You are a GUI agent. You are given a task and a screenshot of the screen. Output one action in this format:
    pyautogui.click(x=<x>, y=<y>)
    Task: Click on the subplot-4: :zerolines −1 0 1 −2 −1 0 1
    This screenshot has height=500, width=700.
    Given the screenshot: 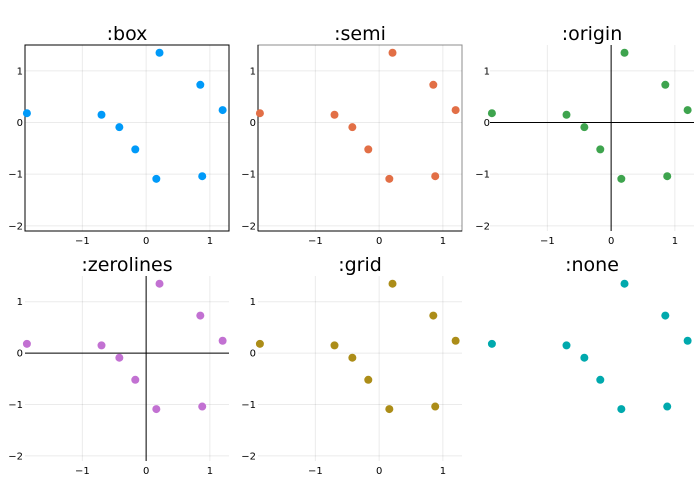 What is the action you would take?
    pyautogui.click(x=118, y=365)
    